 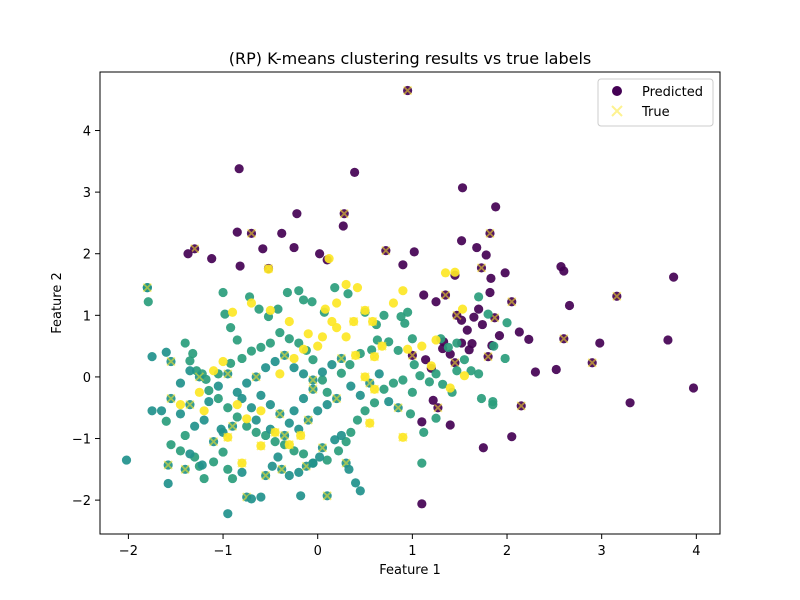 What do you see at coordinates (87, 132) in the screenshot?
I see `y-tick-label: 4` at bounding box center [87, 132].